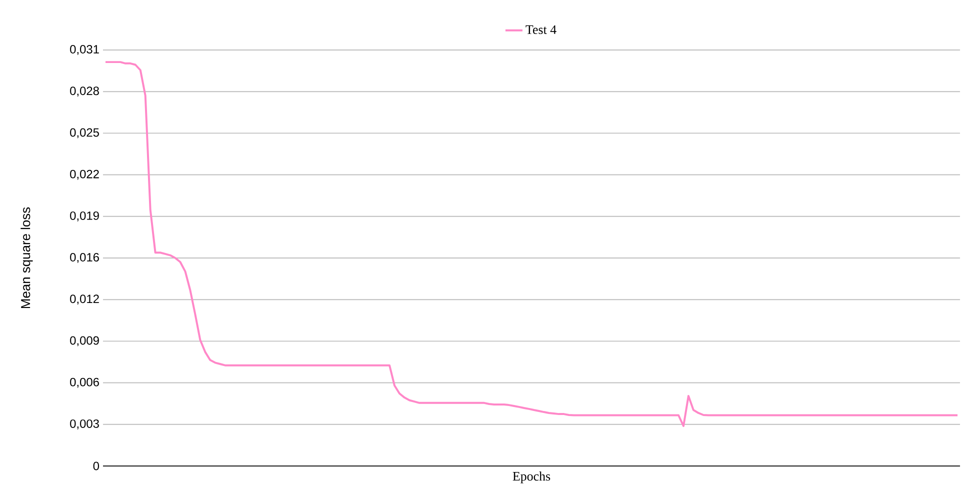 The image size is (961, 493). Describe the element at coordinates (84, 216) in the screenshot. I see `y-tick-label: 0,019` at that location.